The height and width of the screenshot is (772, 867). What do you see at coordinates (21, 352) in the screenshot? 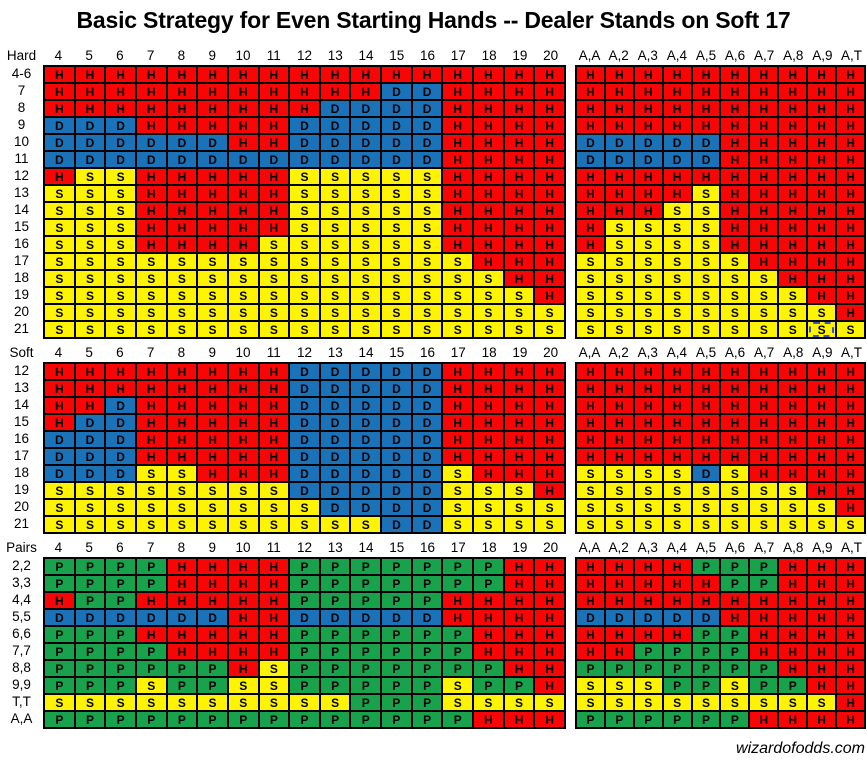
I see `section-label: Soft` at bounding box center [21, 352].